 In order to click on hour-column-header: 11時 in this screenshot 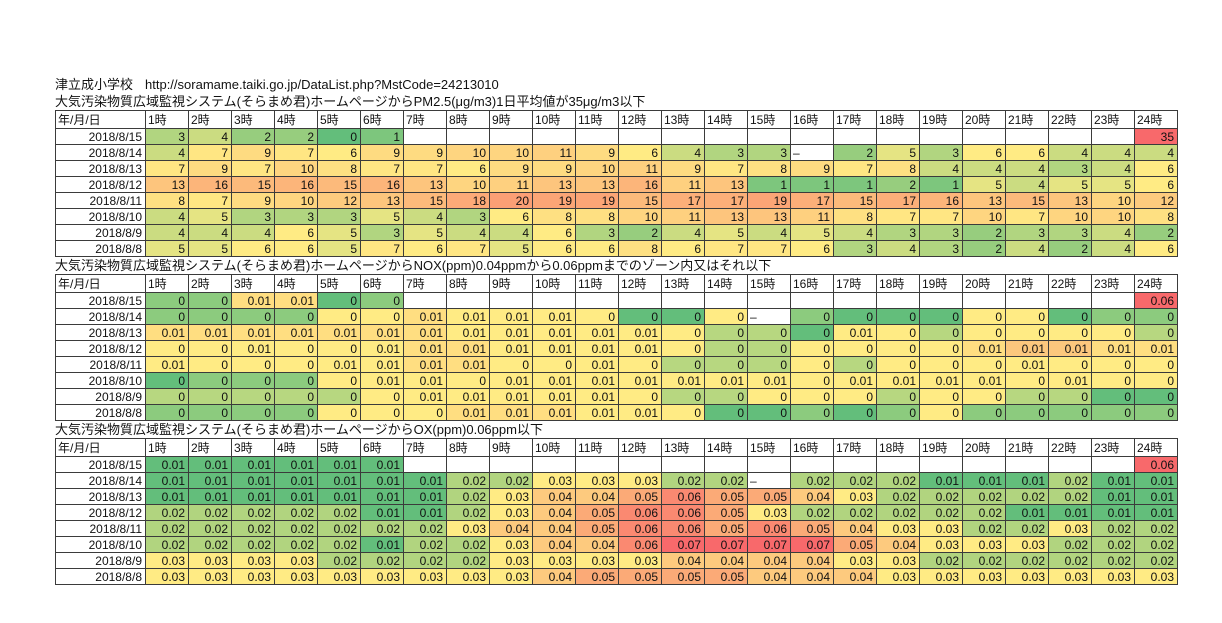, I will do `click(597, 283)`.